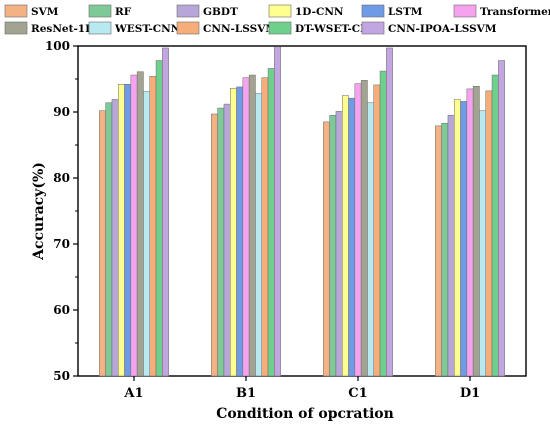  What do you see at coordinates (246, 393) in the screenshot?
I see `x-tick-label: B1` at bounding box center [246, 393].